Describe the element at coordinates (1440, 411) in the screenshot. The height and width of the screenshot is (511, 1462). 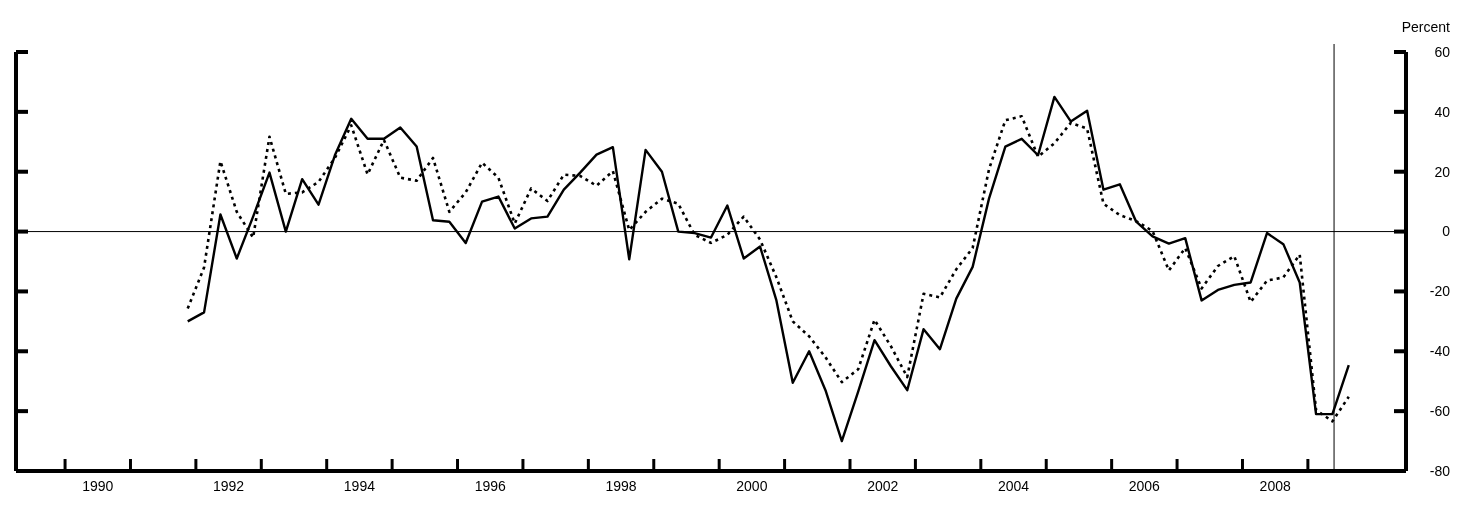
I see `y-tick-label: -60` at that location.